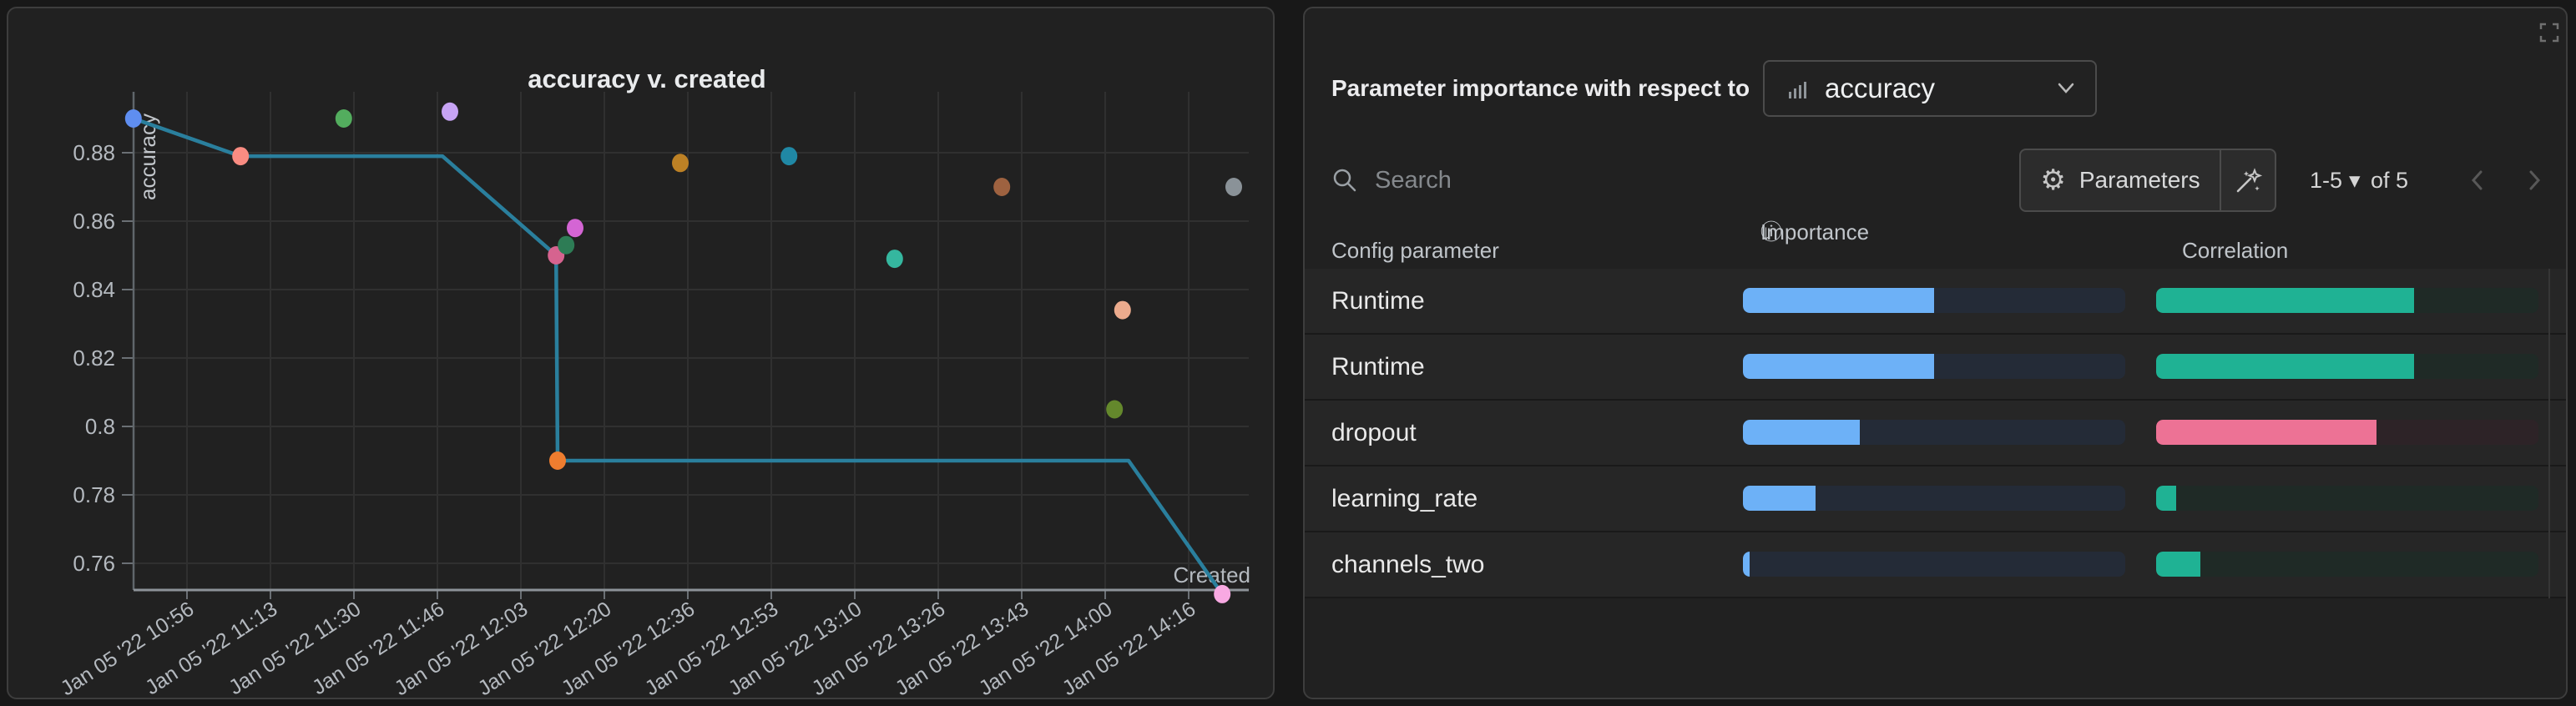  What do you see at coordinates (1935, 180) in the screenshot?
I see `table-toolbar: ⚙ Parameters 1-5 ▾ of 5` at bounding box center [1935, 180].